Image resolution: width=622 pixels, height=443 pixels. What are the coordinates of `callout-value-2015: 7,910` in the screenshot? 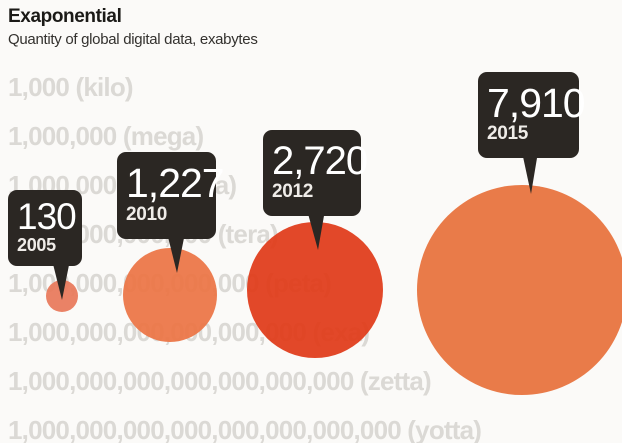 It's located at (536, 102).